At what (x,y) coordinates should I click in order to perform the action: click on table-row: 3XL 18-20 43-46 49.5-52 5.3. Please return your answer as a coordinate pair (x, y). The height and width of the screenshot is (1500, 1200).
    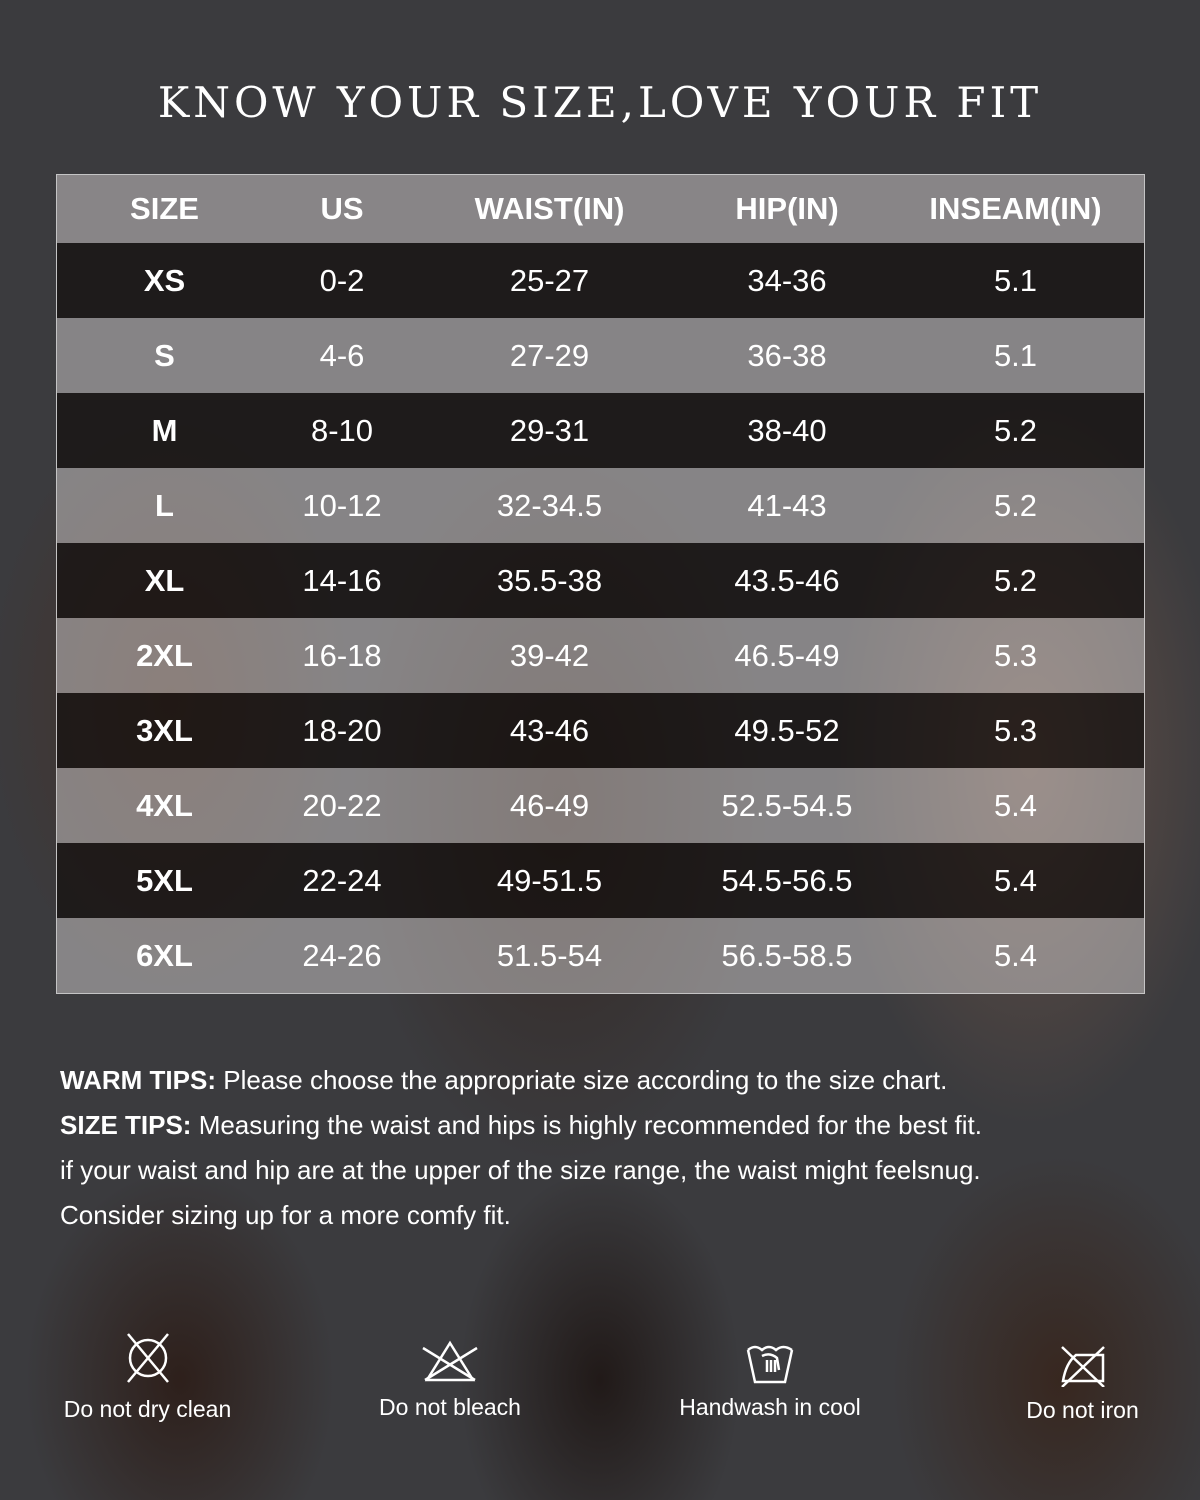
    Looking at the image, I should click on (600, 730).